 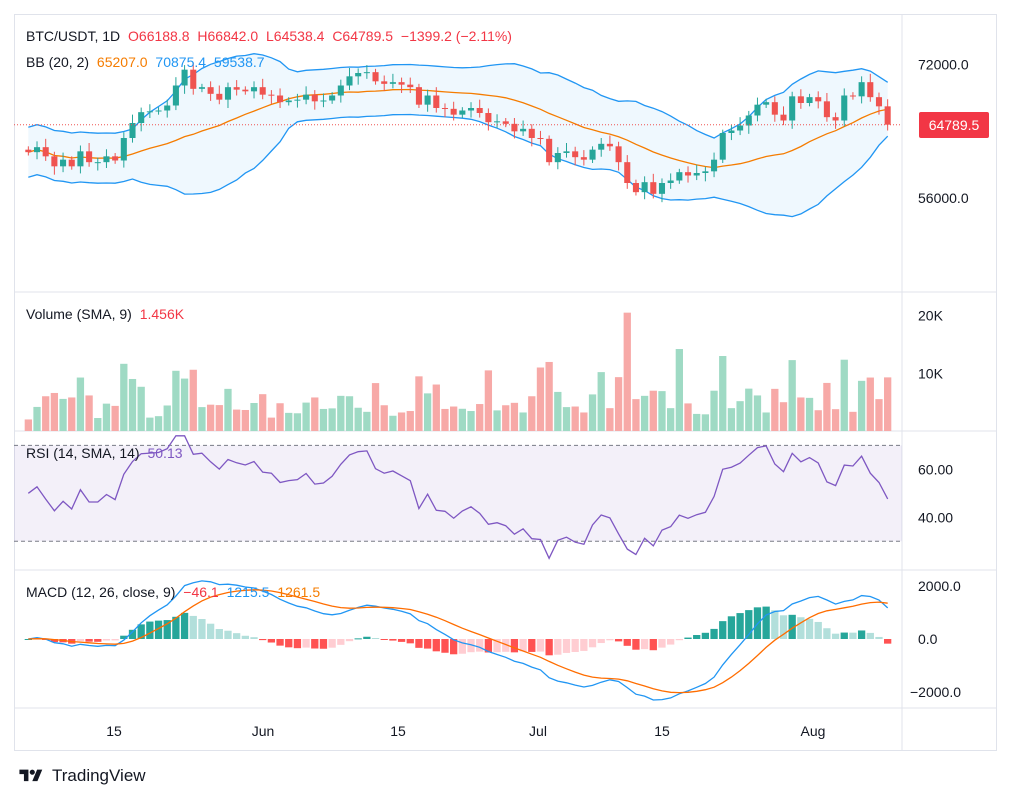 What do you see at coordinates (79, 314) in the screenshot?
I see `volume-label: Volume (SMA, 9)` at bounding box center [79, 314].